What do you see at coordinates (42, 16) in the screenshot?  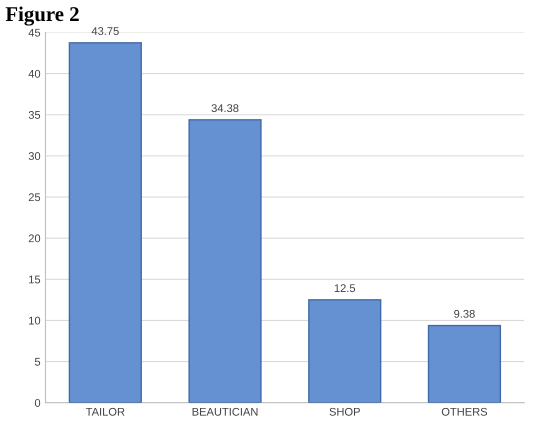 I see `chart-title: Figure 2` at bounding box center [42, 16].